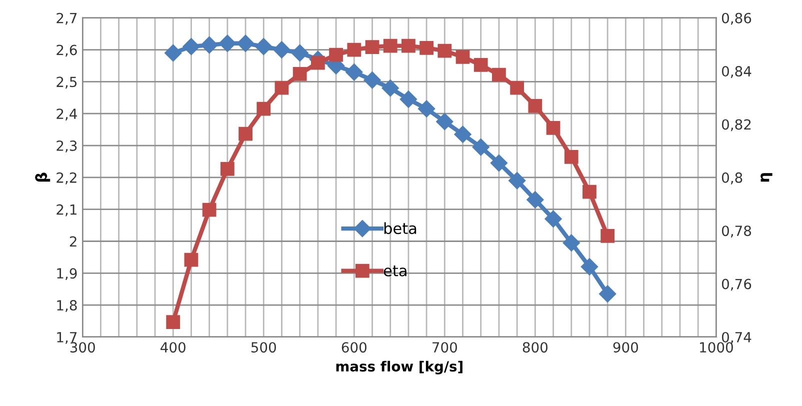  I want to click on y-tick-label: 1,8, so click(67, 306).